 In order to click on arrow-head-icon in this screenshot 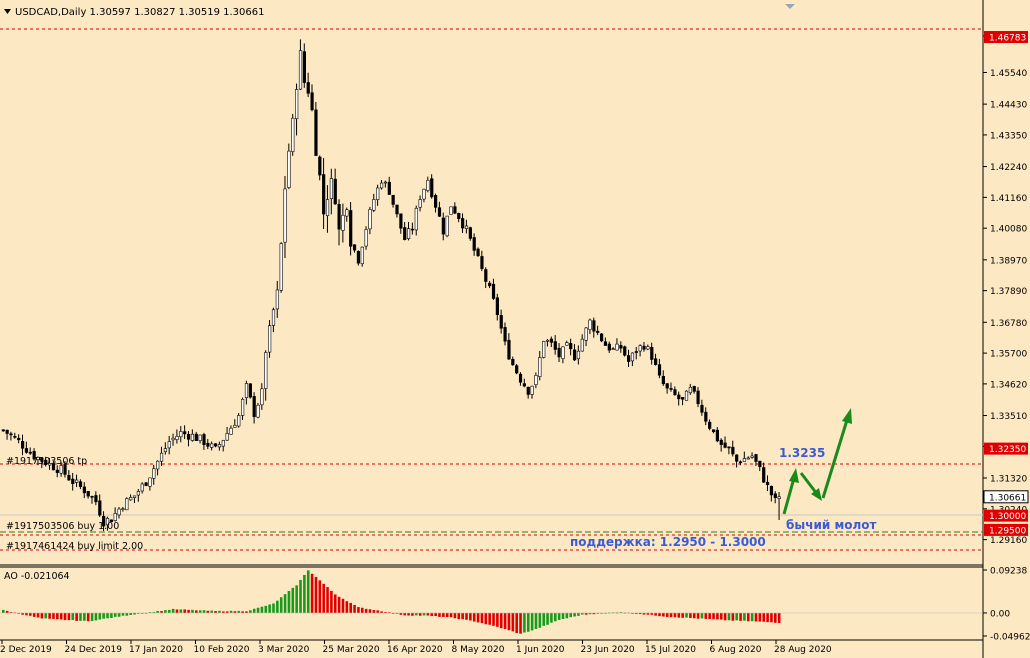, I will do `click(794, 475)`.